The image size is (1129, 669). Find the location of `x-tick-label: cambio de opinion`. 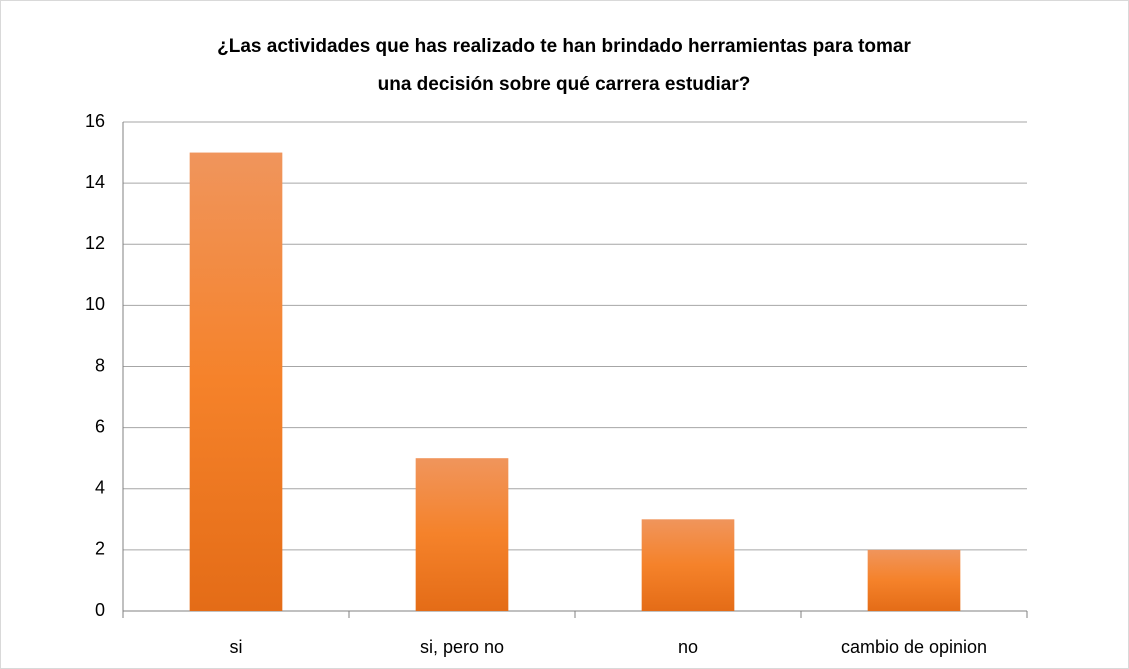

x-tick-label: cambio de opinion is located at coordinates (914, 647).